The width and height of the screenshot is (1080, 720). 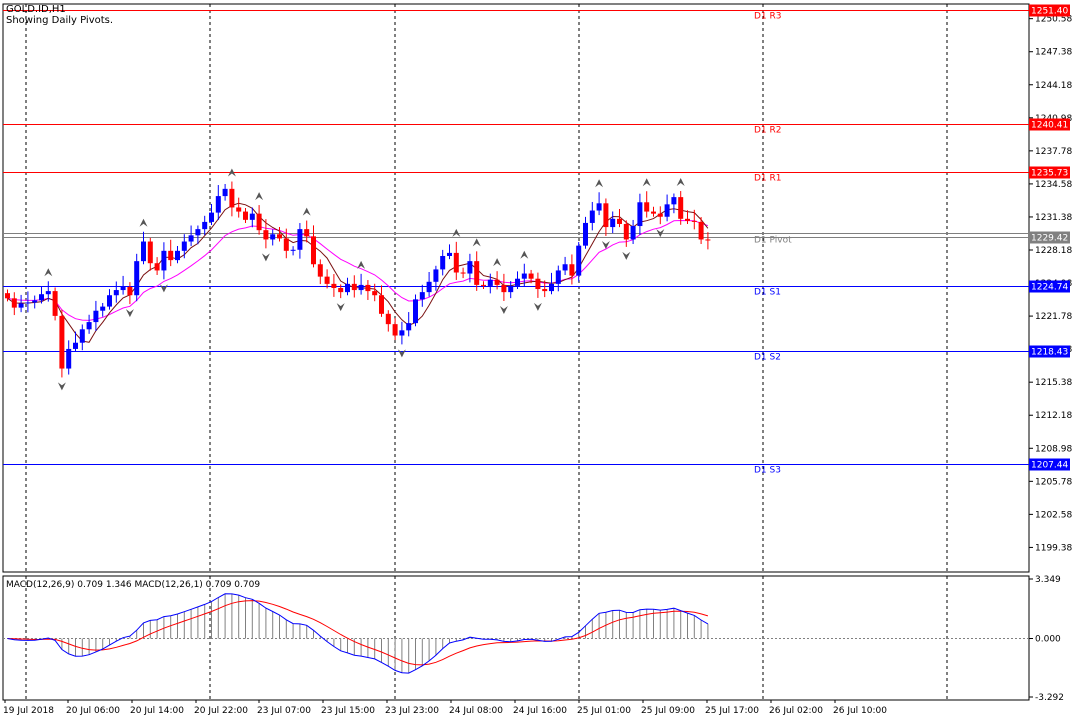 I want to click on symbol-label: GOLD.ID,H1, so click(x=36, y=9).